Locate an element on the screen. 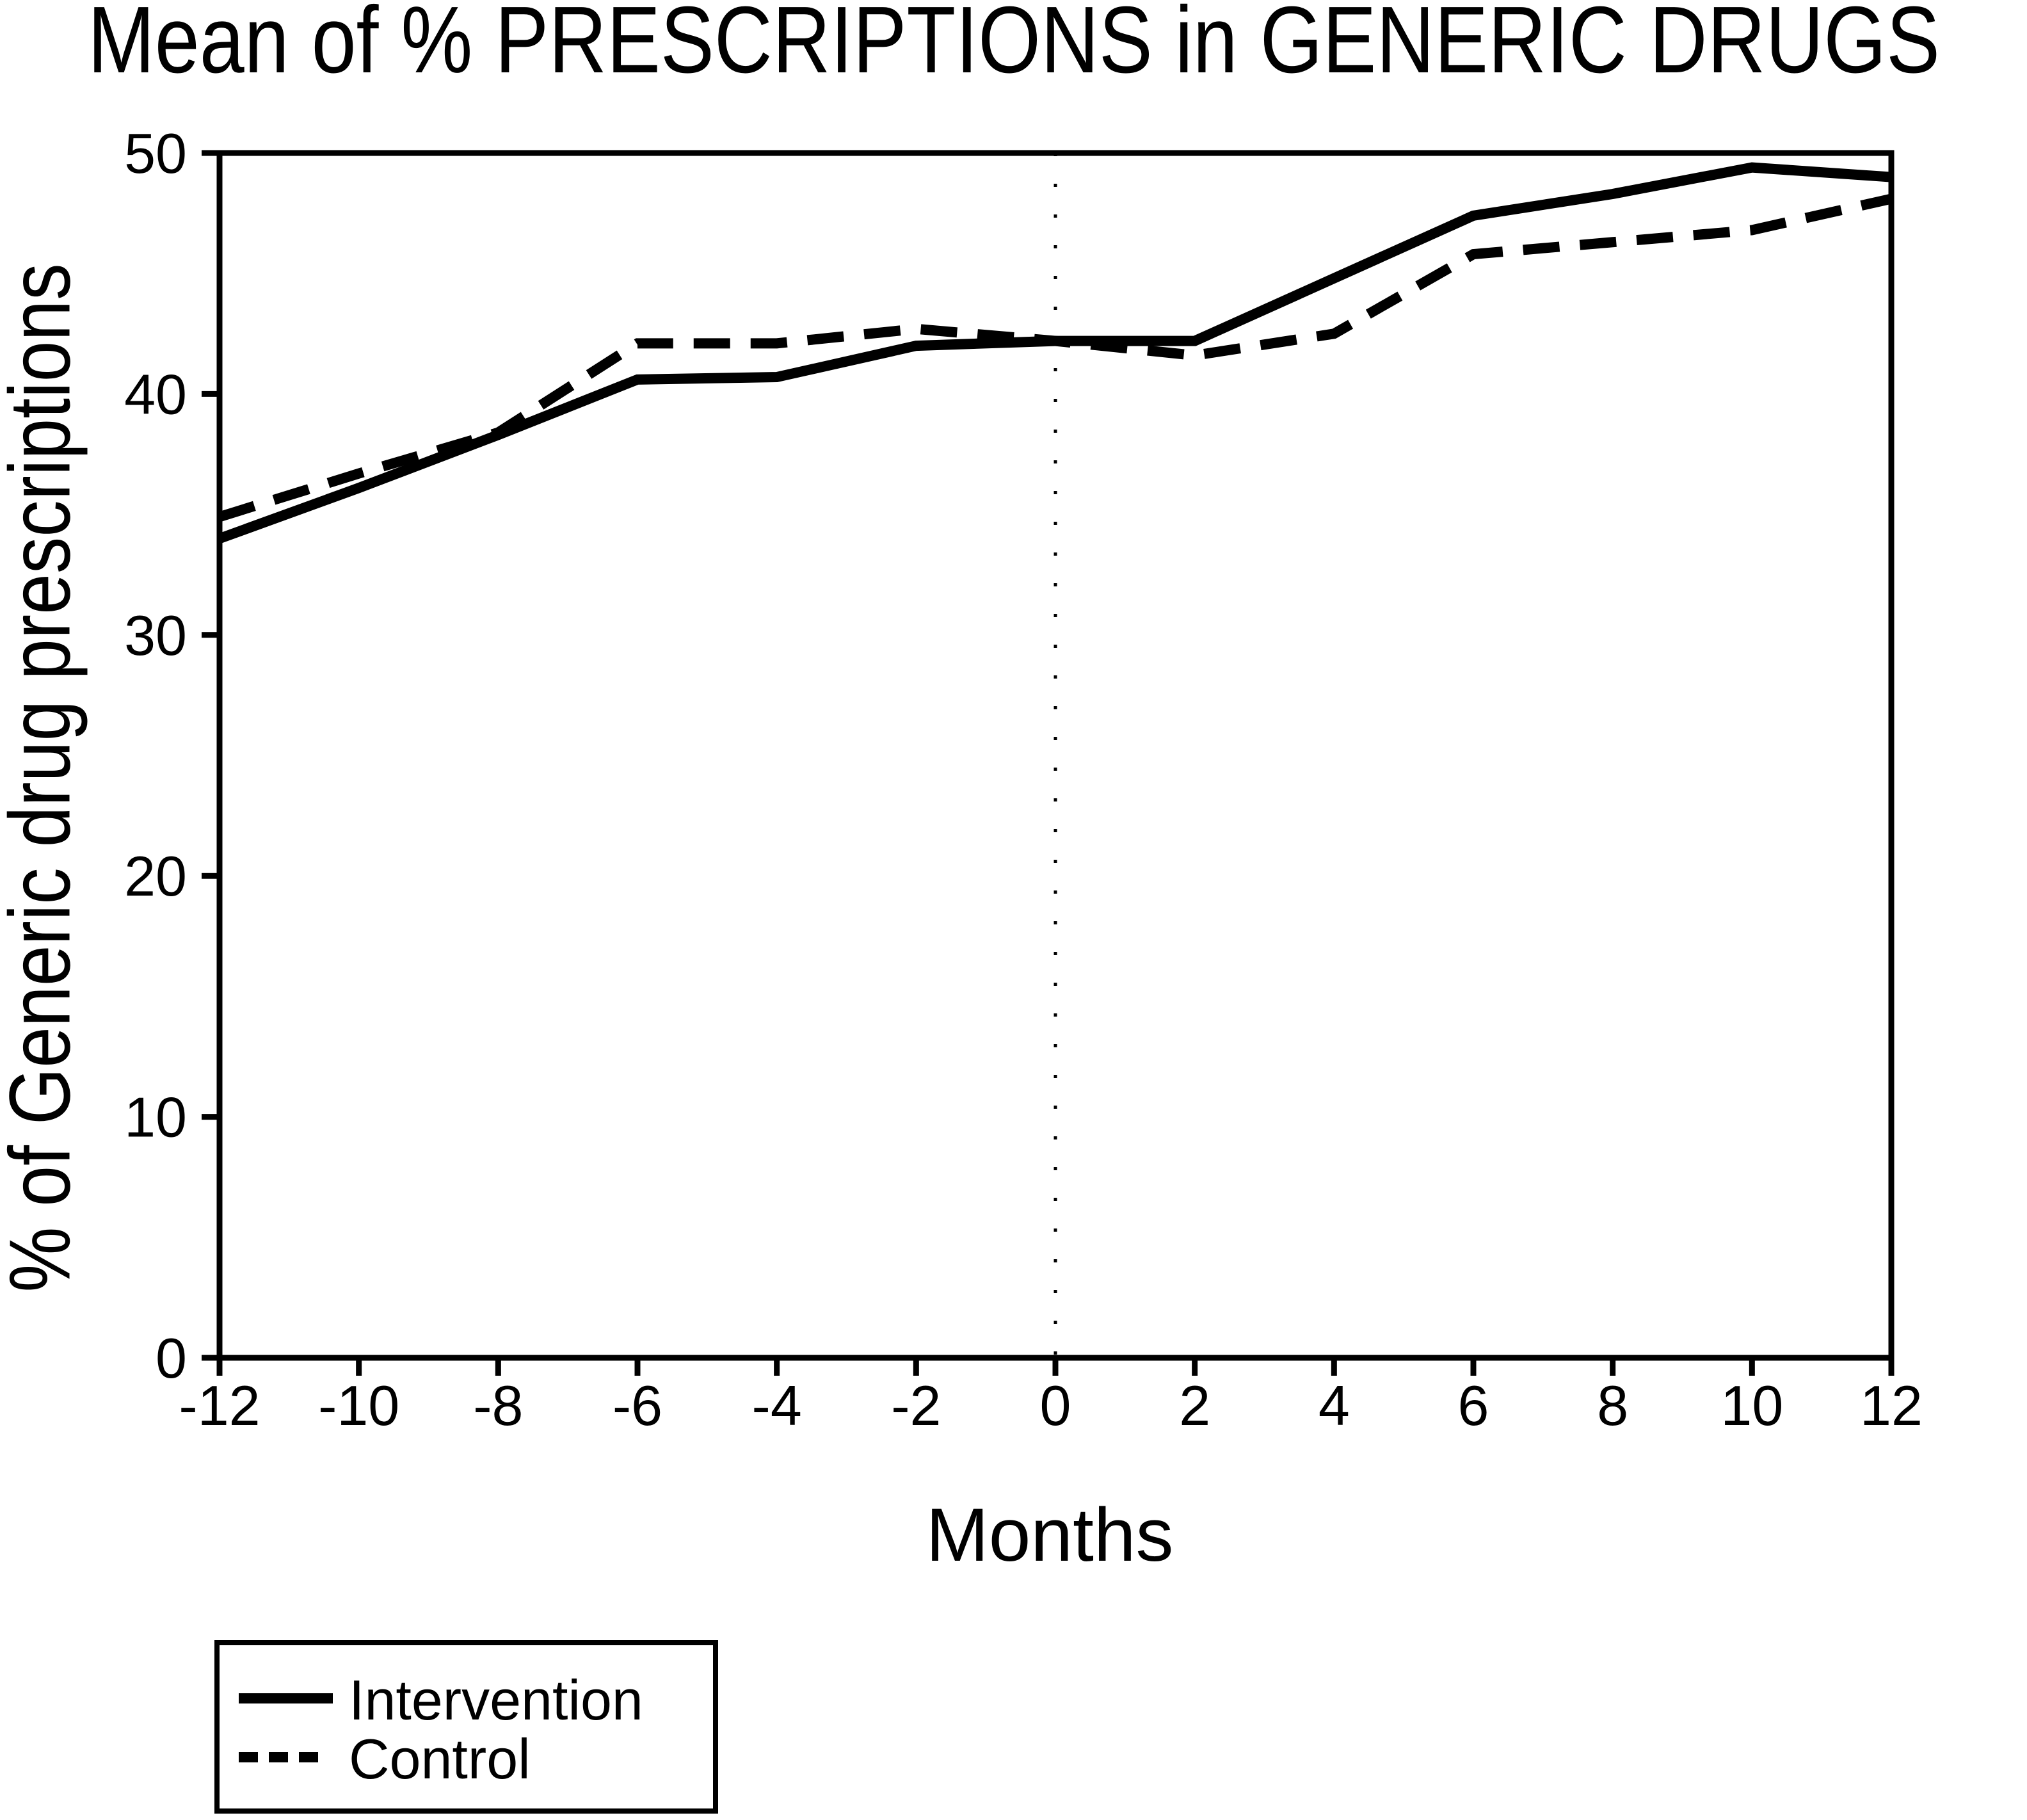 The image size is (2027, 1820). legend-solid-line-swatch is located at coordinates (286, 1698).